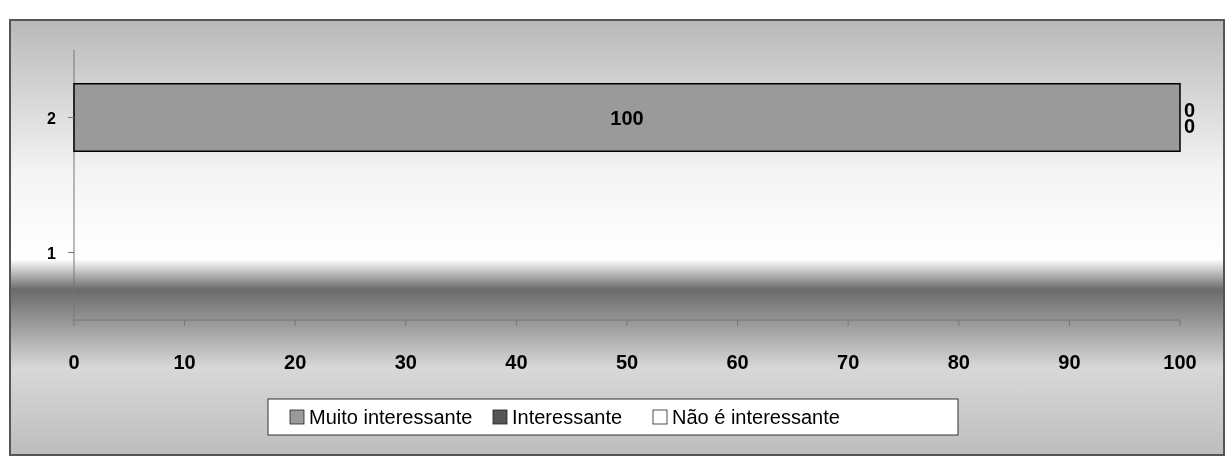  Describe the element at coordinates (958, 362) in the screenshot. I see `x-tick-label: 80` at that location.